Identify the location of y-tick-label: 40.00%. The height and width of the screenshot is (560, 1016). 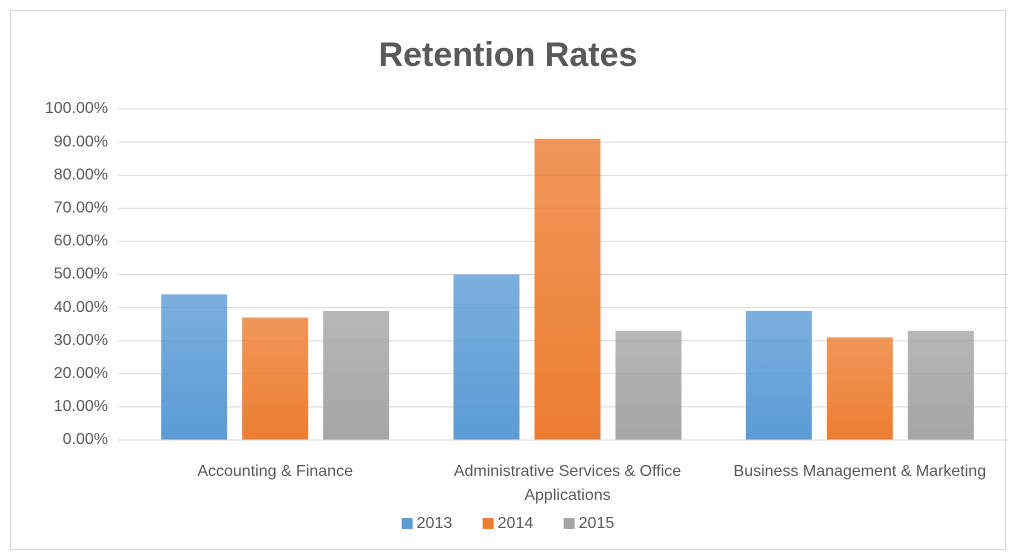
(81, 307).